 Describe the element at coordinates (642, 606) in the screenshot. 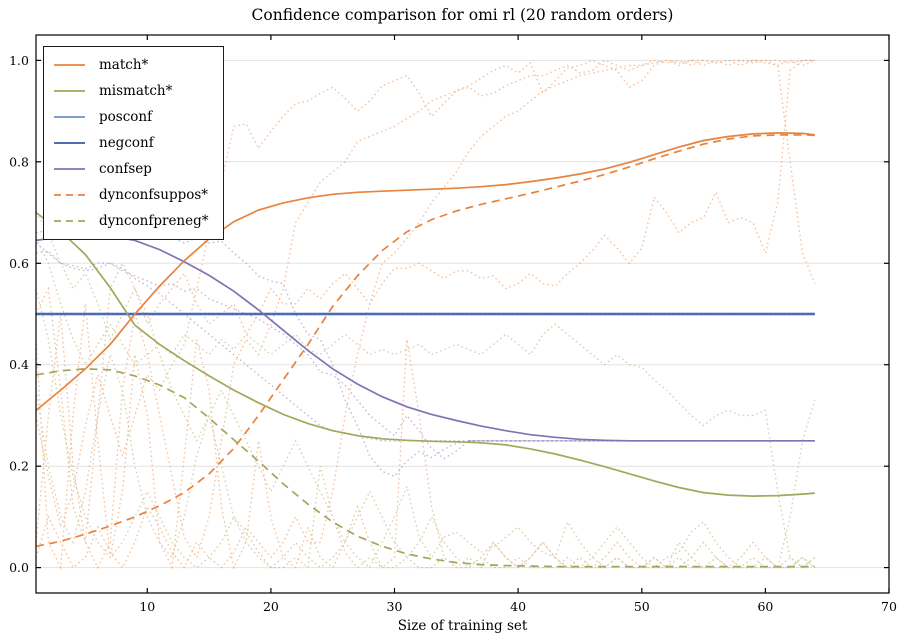

I see `x-tick-label: 50` at that location.